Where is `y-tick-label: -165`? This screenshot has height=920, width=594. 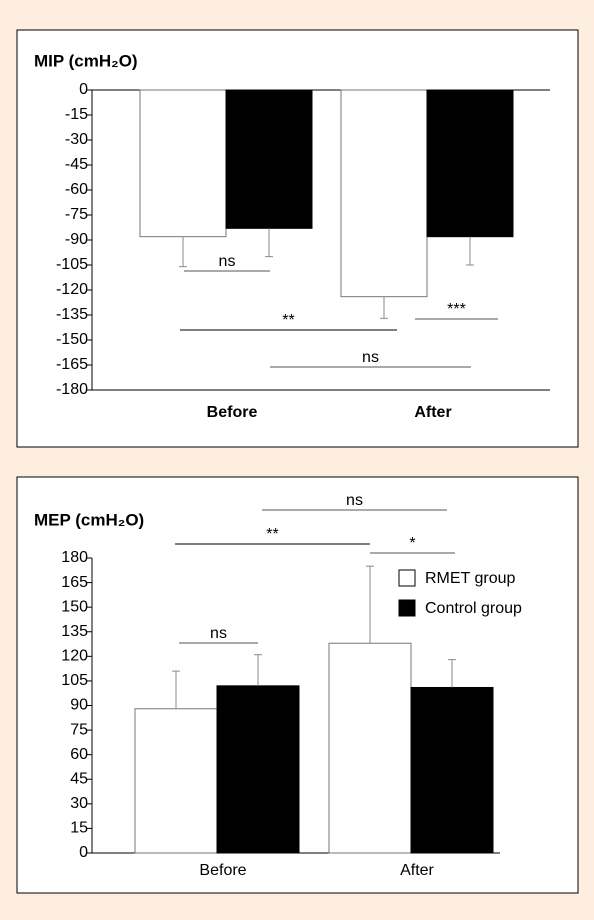 y-tick-label: -165 is located at coordinates (72, 364).